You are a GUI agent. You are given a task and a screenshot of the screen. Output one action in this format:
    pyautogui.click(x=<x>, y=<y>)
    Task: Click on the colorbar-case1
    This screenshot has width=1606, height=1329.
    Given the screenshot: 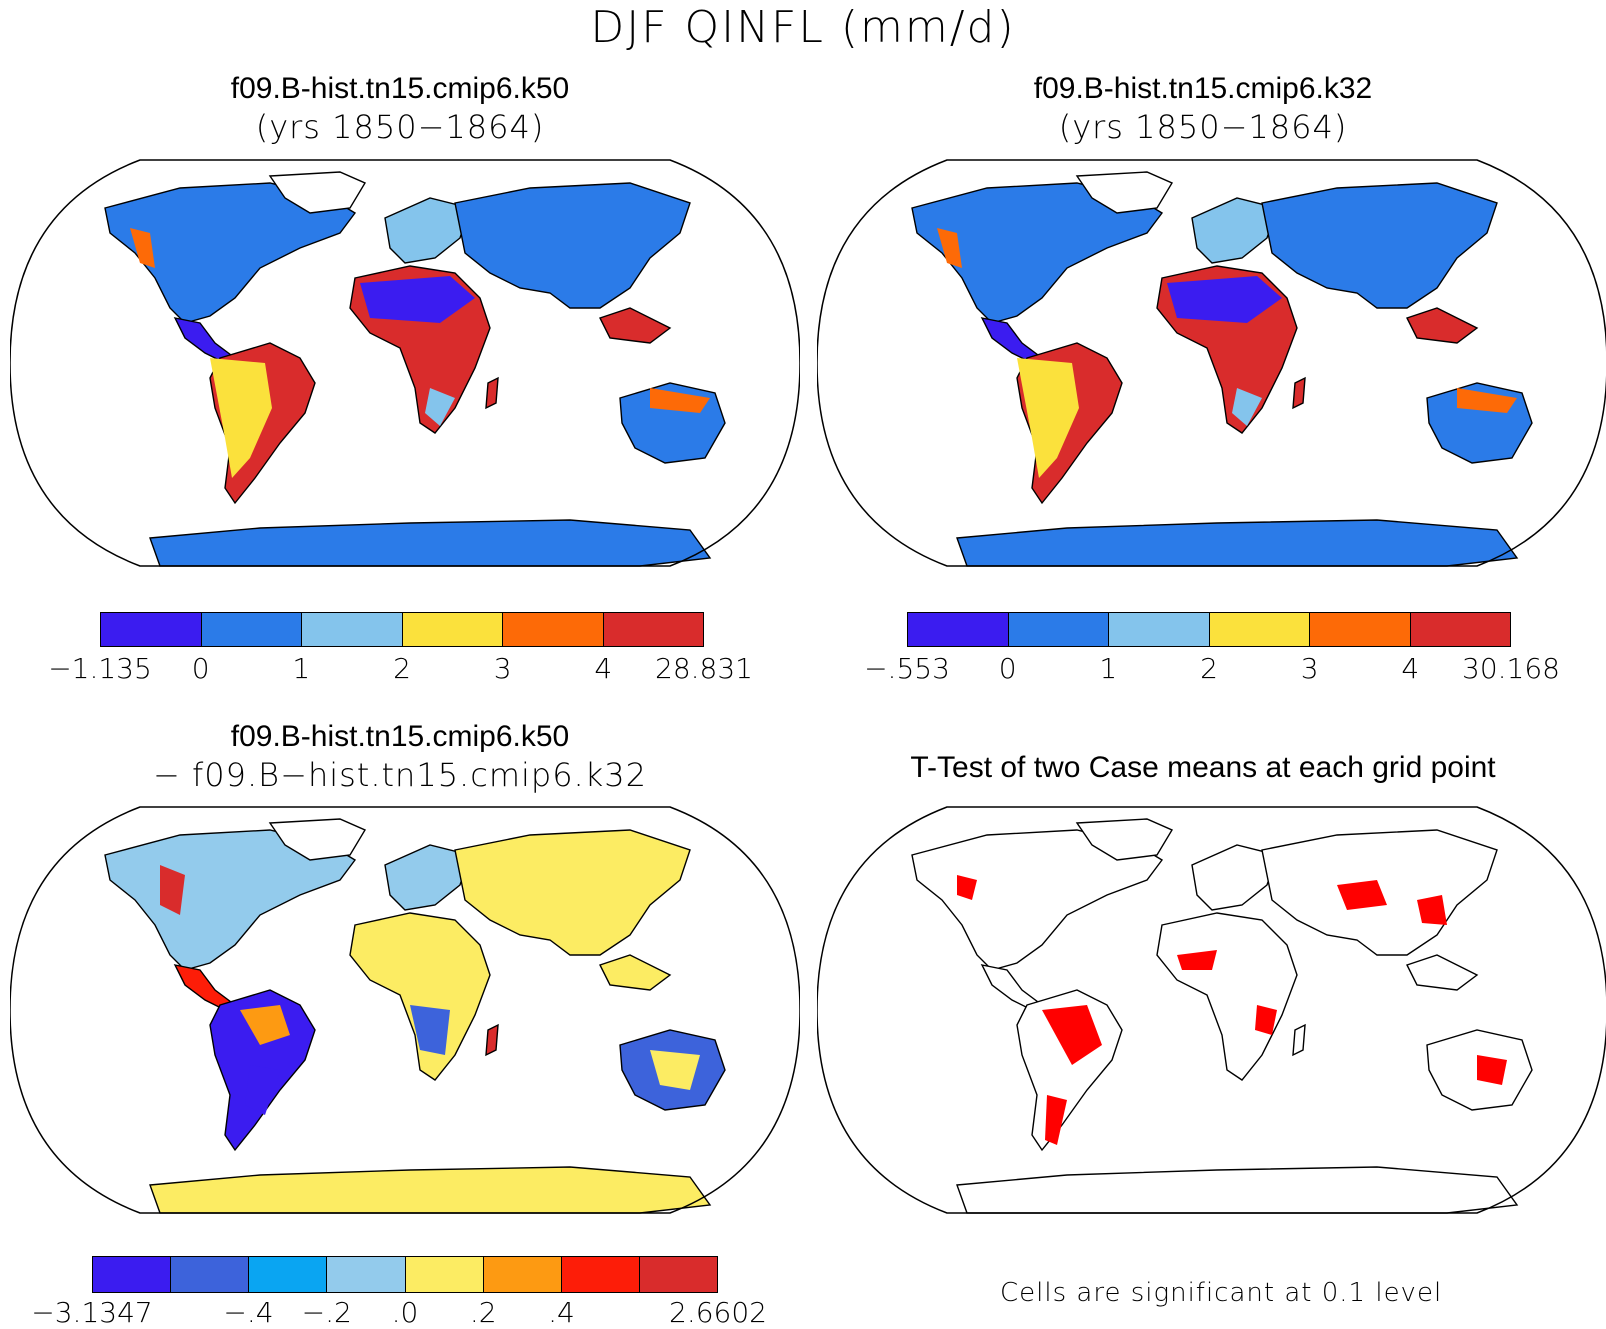 What is the action you would take?
    pyautogui.click(x=402, y=629)
    